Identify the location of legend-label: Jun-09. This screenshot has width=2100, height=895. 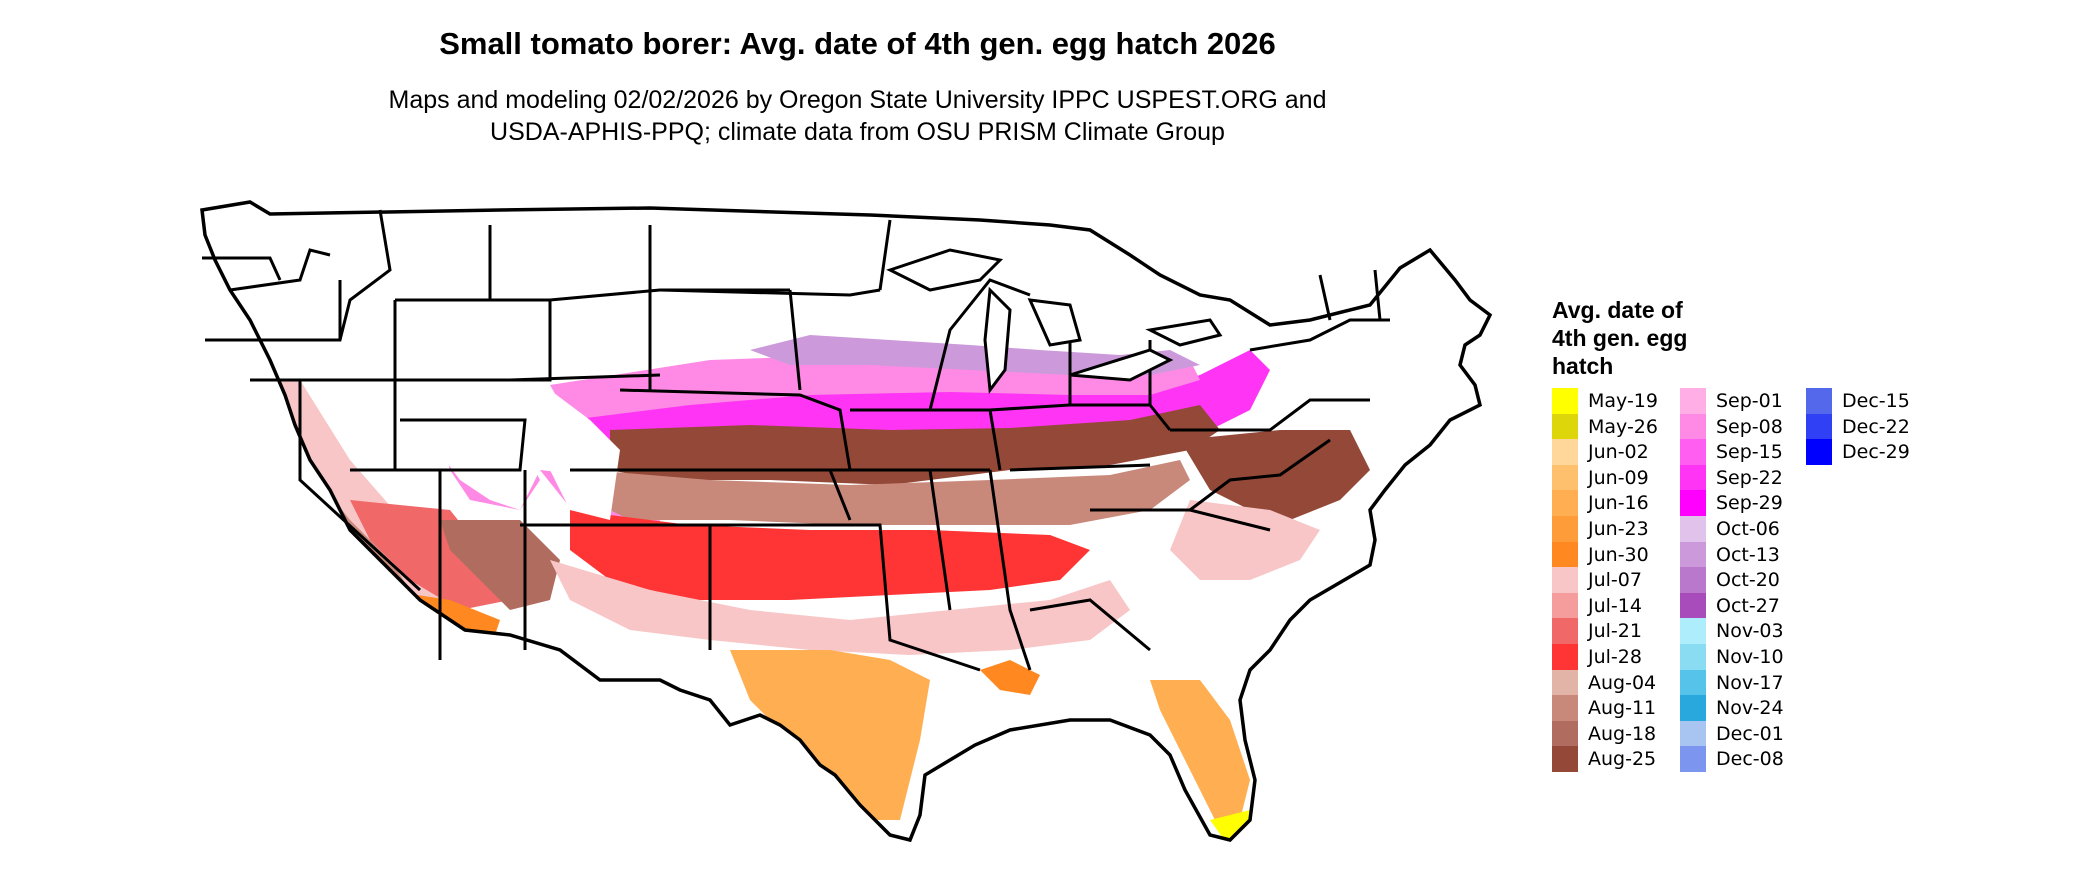
(1618, 477).